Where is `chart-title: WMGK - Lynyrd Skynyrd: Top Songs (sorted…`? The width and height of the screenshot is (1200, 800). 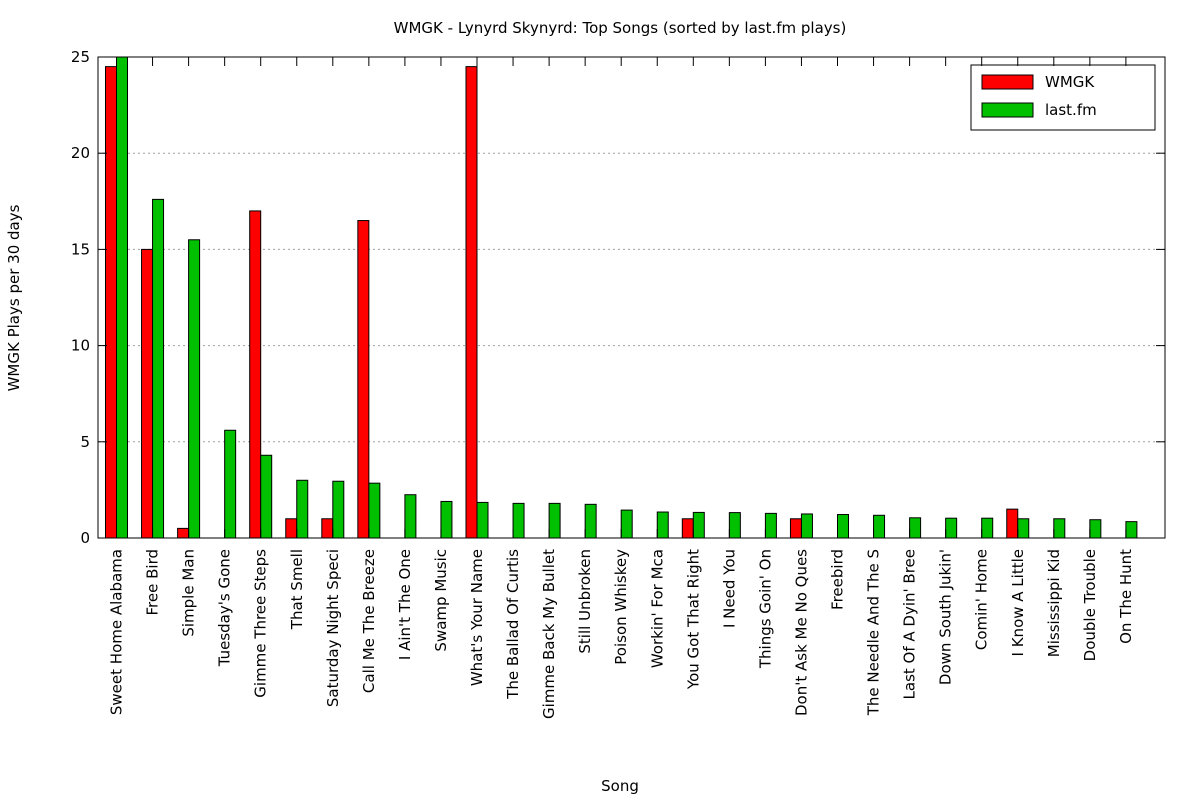
chart-title: WMGK - Lynyrd Skynyrd: Top Songs (sorted… is located at coordinates (620, 28).